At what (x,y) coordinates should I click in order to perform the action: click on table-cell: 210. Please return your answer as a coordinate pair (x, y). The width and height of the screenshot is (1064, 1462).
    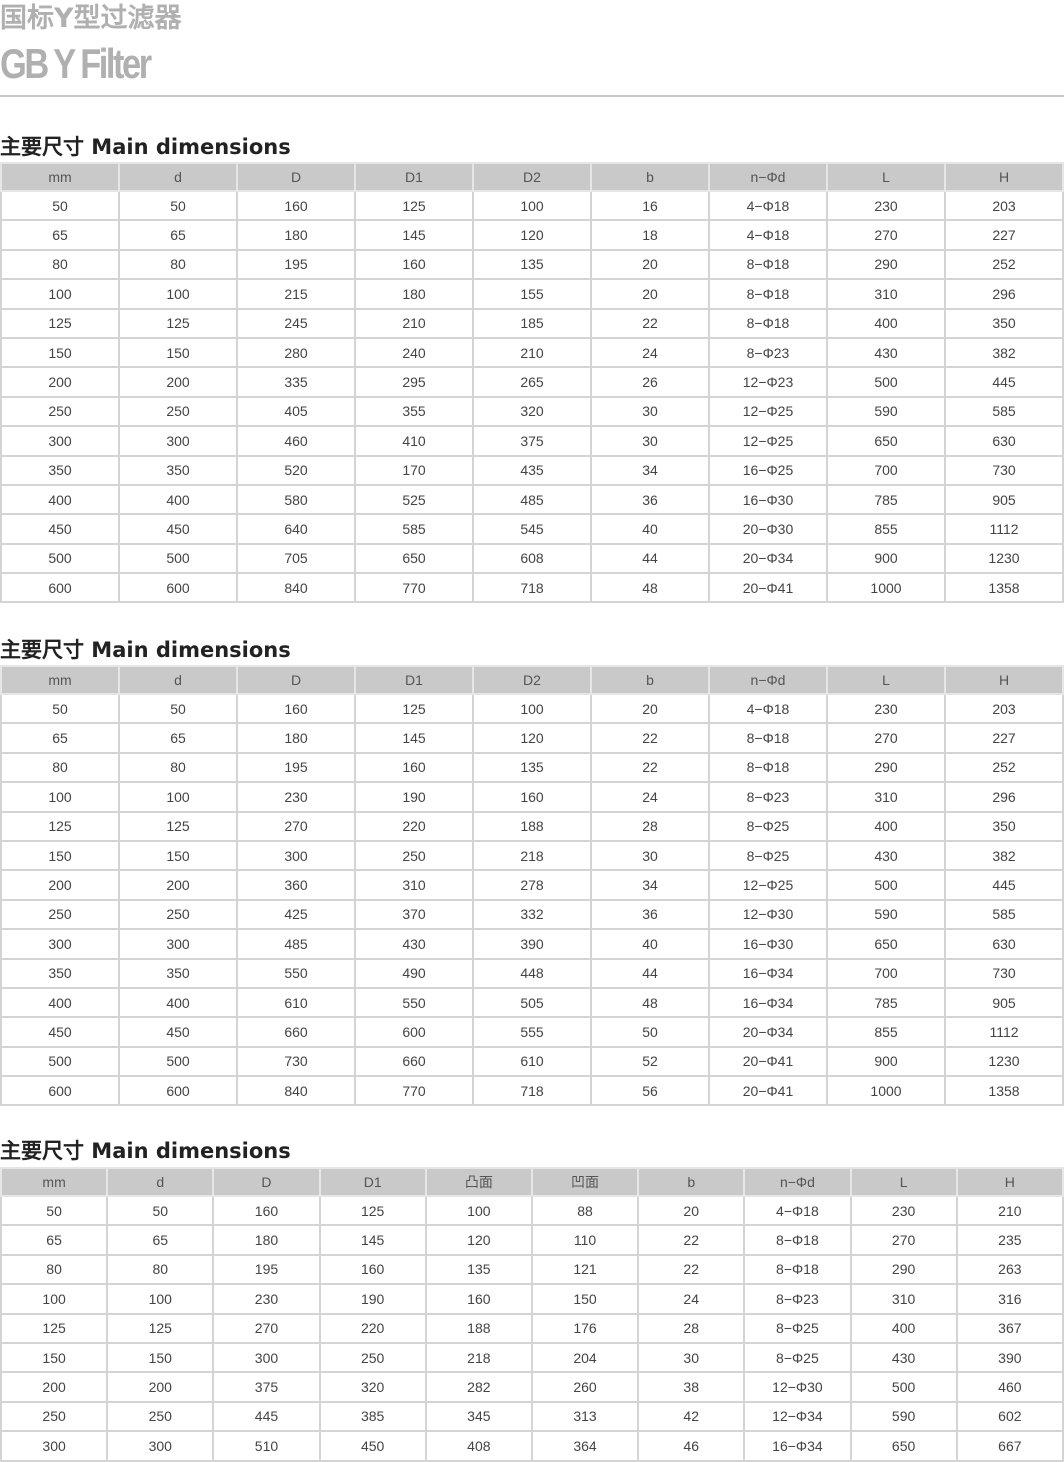
    Looking at the image, I should click on (532, 352).